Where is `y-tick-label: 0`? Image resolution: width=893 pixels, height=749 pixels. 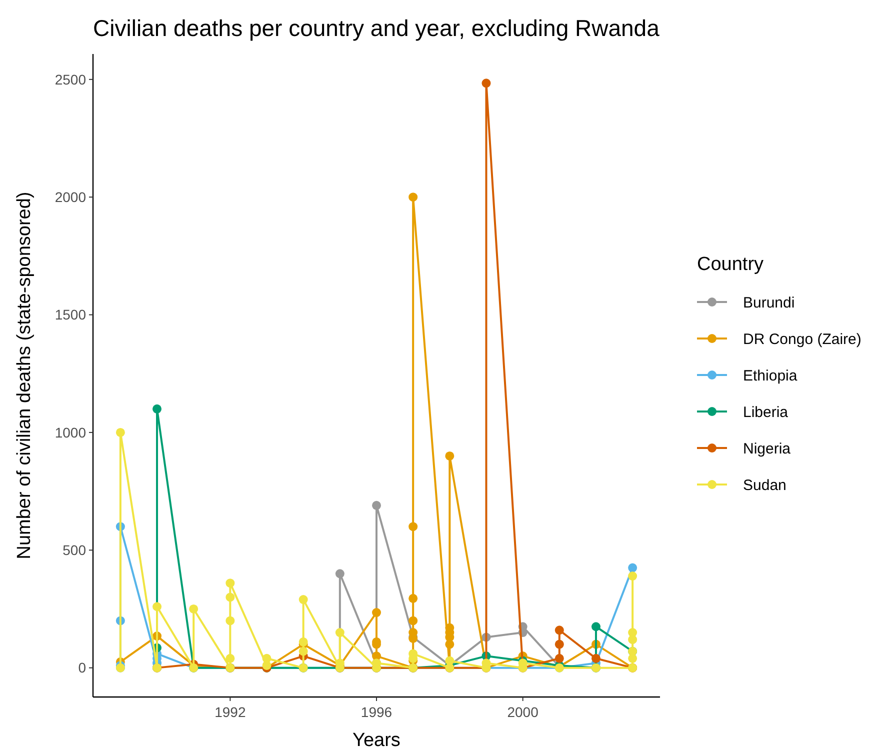
y-tick-label: 0 is located at coordinates (82, 668).